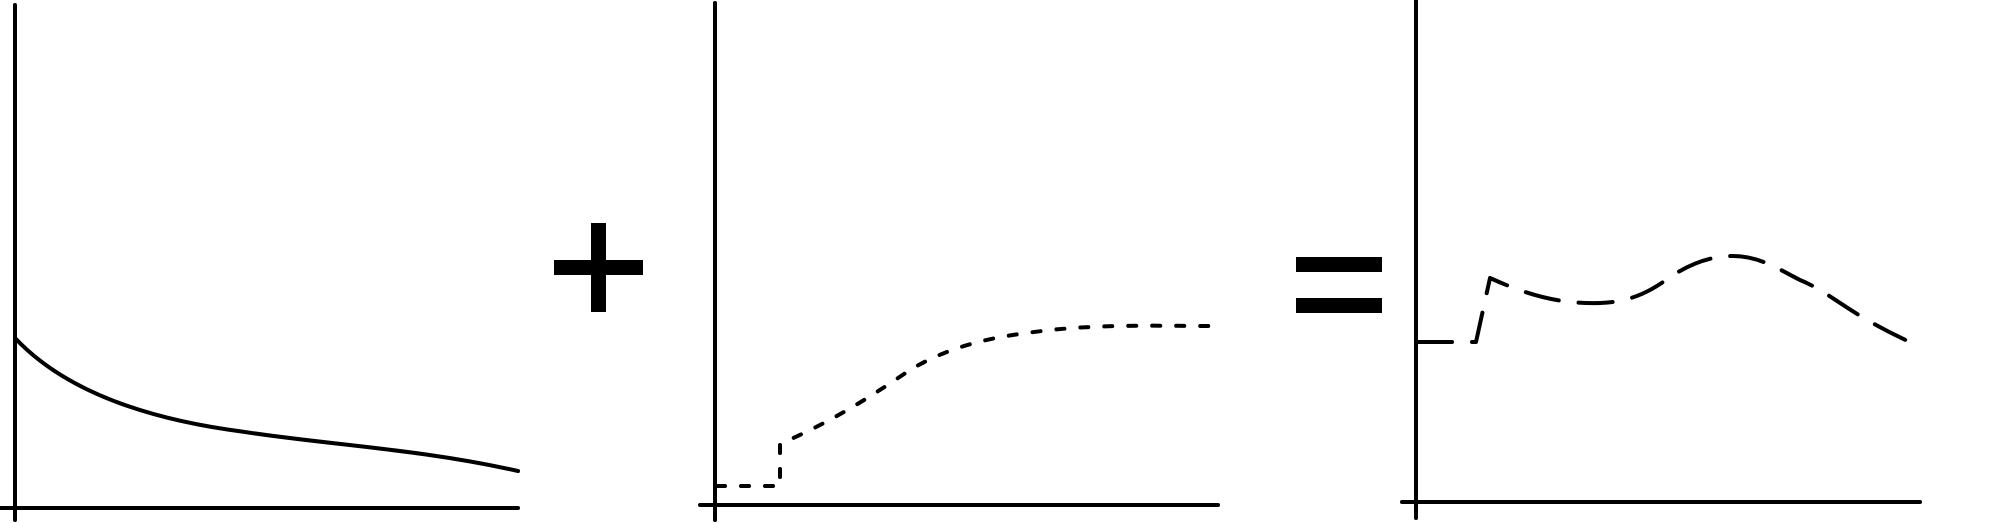 Image resolution: width=2000 pixels, height=523 pixels. What do you see at coordinates (1664, 299) in the screenshot?
I see `panel-3-dashed-curve` at bounding box center [1664, 299].